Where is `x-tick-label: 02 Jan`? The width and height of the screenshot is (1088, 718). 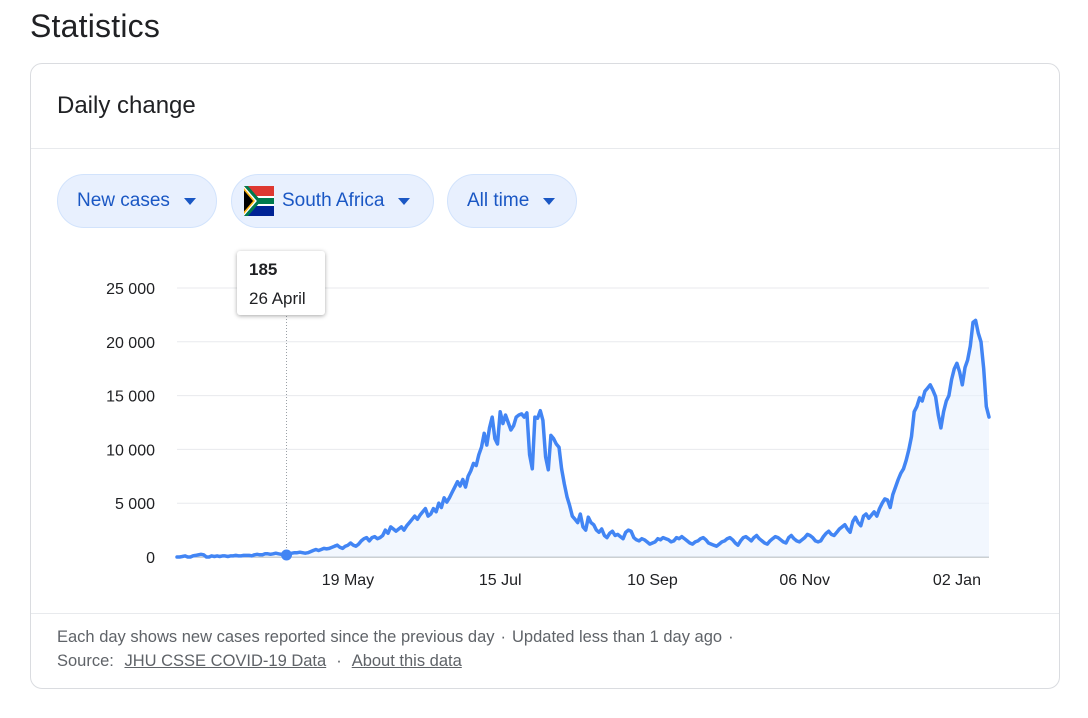
x-tick-label: 02 Jan is located at coordinates (957, 580).